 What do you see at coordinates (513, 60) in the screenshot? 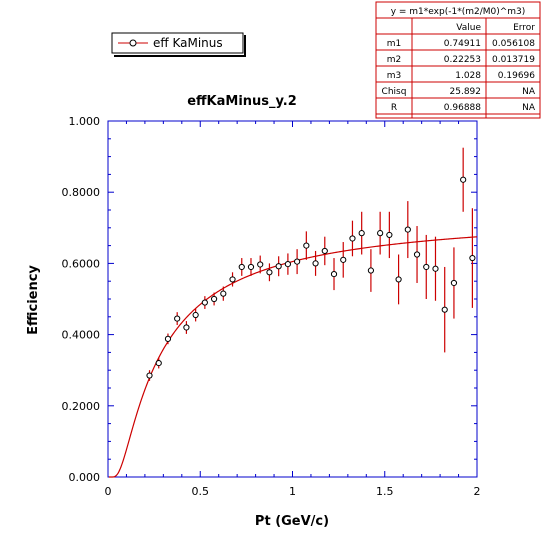
I see `fit-table-error: 0.013719` at bounding box center [513, 60].